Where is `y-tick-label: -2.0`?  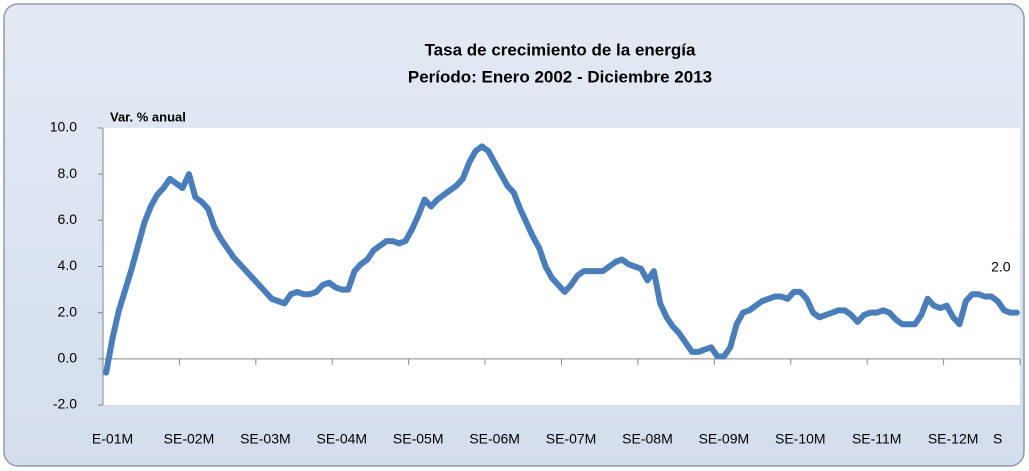 y-tick-label: -2.0 is located at coordinates (65, 404).